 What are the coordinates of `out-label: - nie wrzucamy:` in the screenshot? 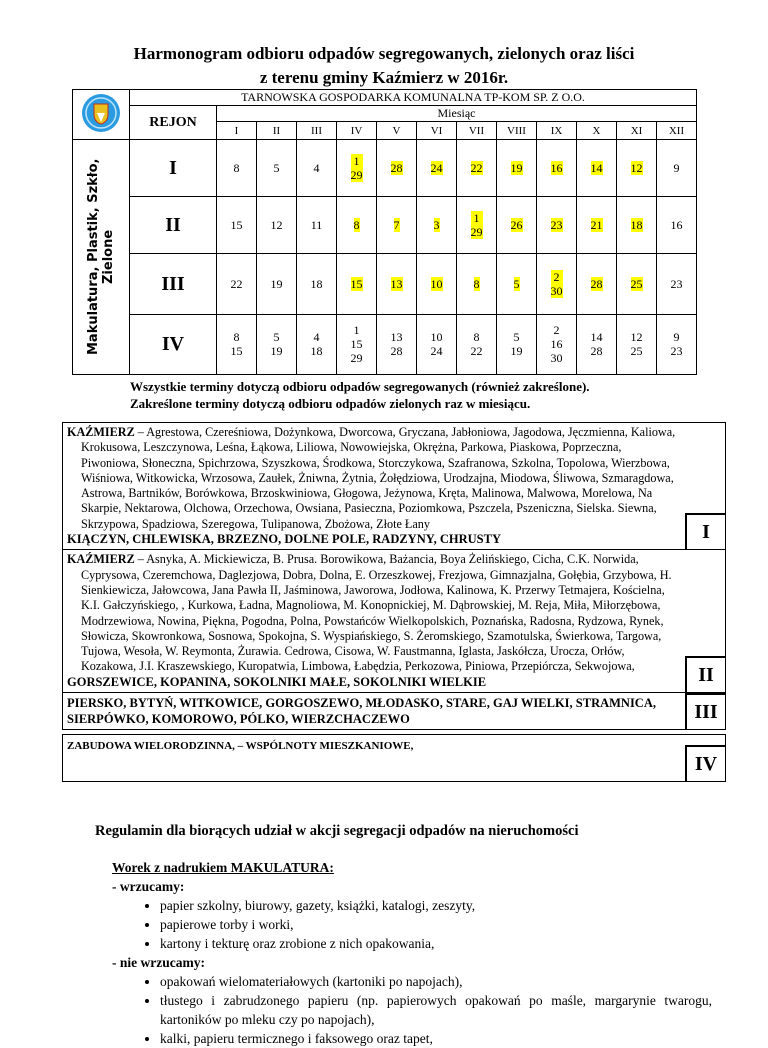 It's located at (158, 963).